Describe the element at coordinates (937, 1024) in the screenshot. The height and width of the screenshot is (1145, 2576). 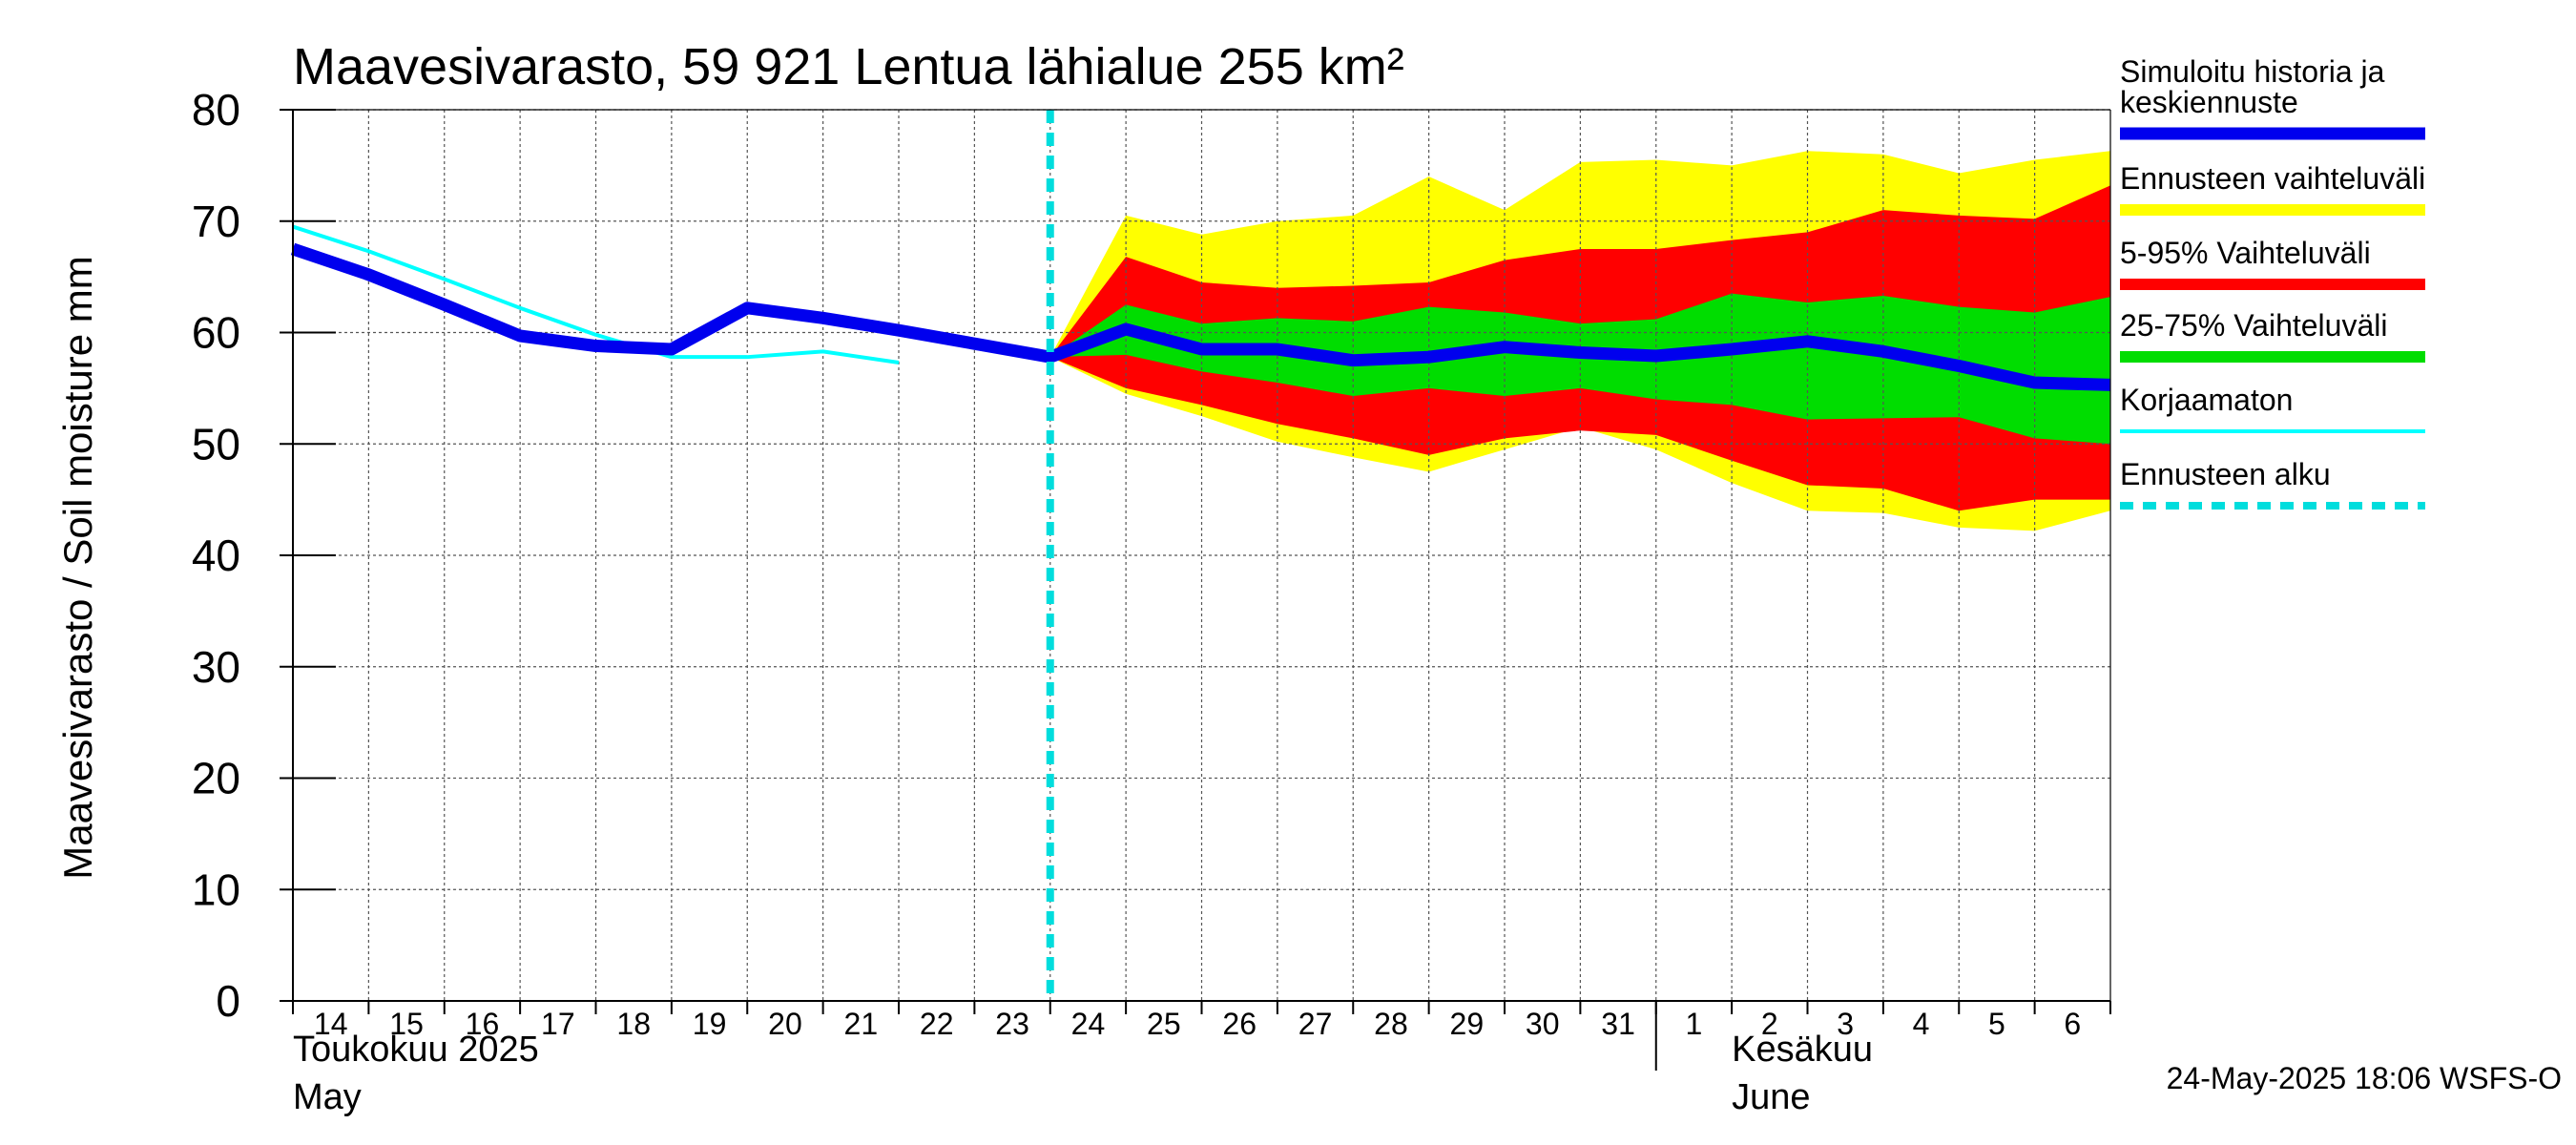
I see `x-tick-label: 22` at that location.